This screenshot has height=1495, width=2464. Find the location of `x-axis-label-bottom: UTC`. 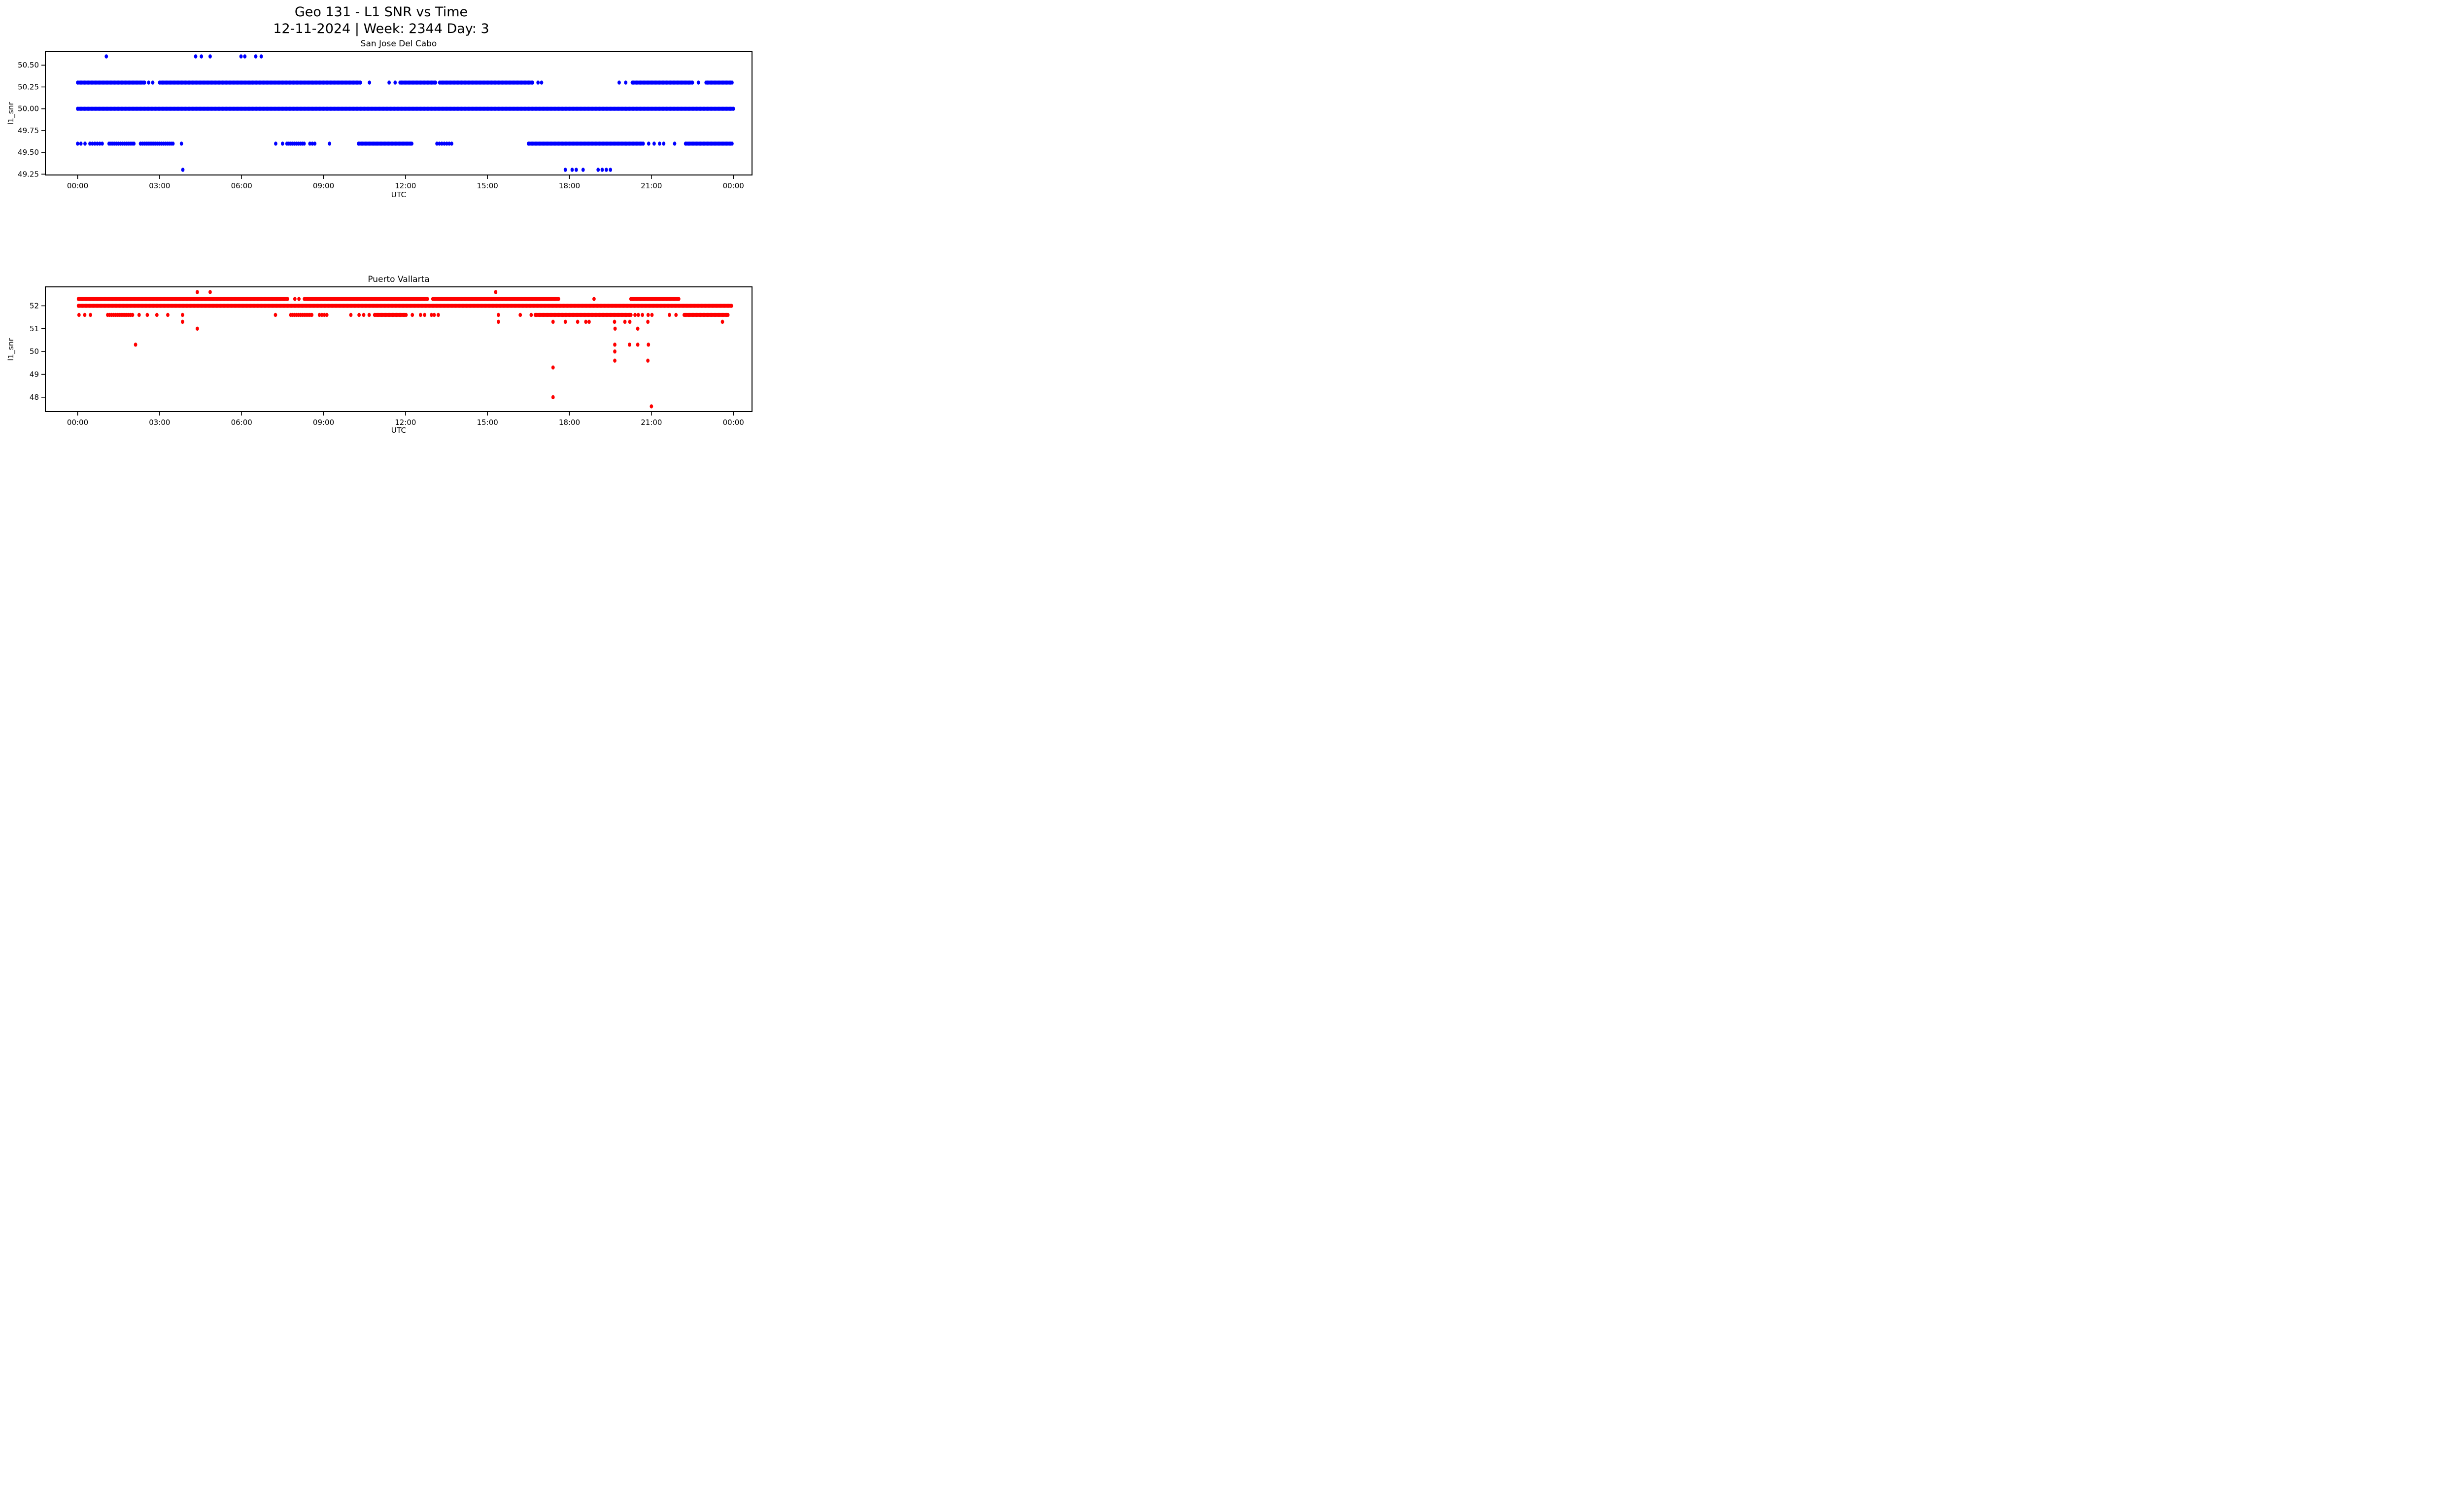

x-axis-label-bottom: UTC is located at coordinates (399, 430).